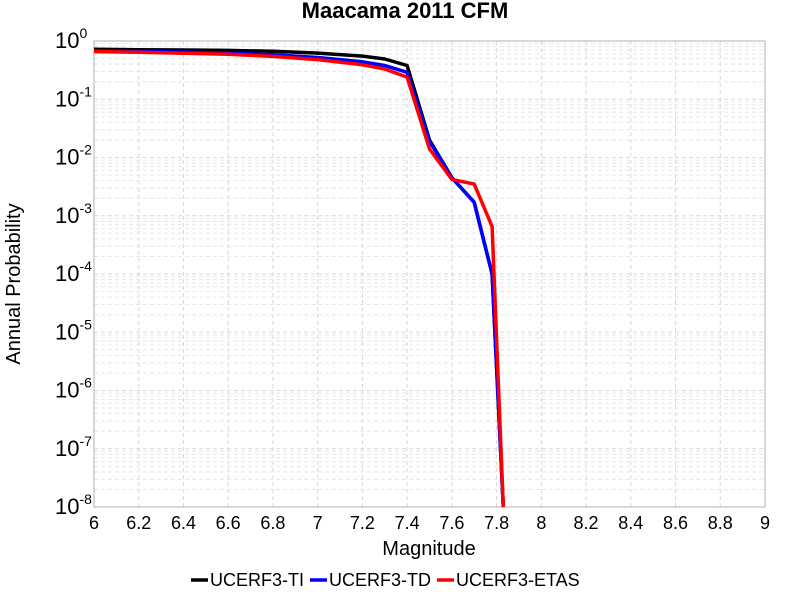  I want to click on legend-label: UCERF3-ETAS, so click(518, 580).